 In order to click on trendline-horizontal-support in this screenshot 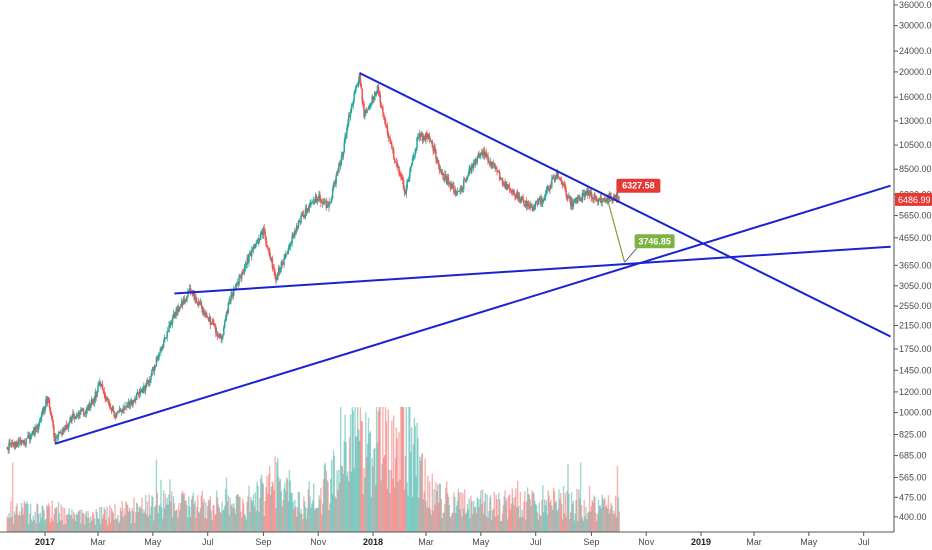, I will do `click(532, 270)`.